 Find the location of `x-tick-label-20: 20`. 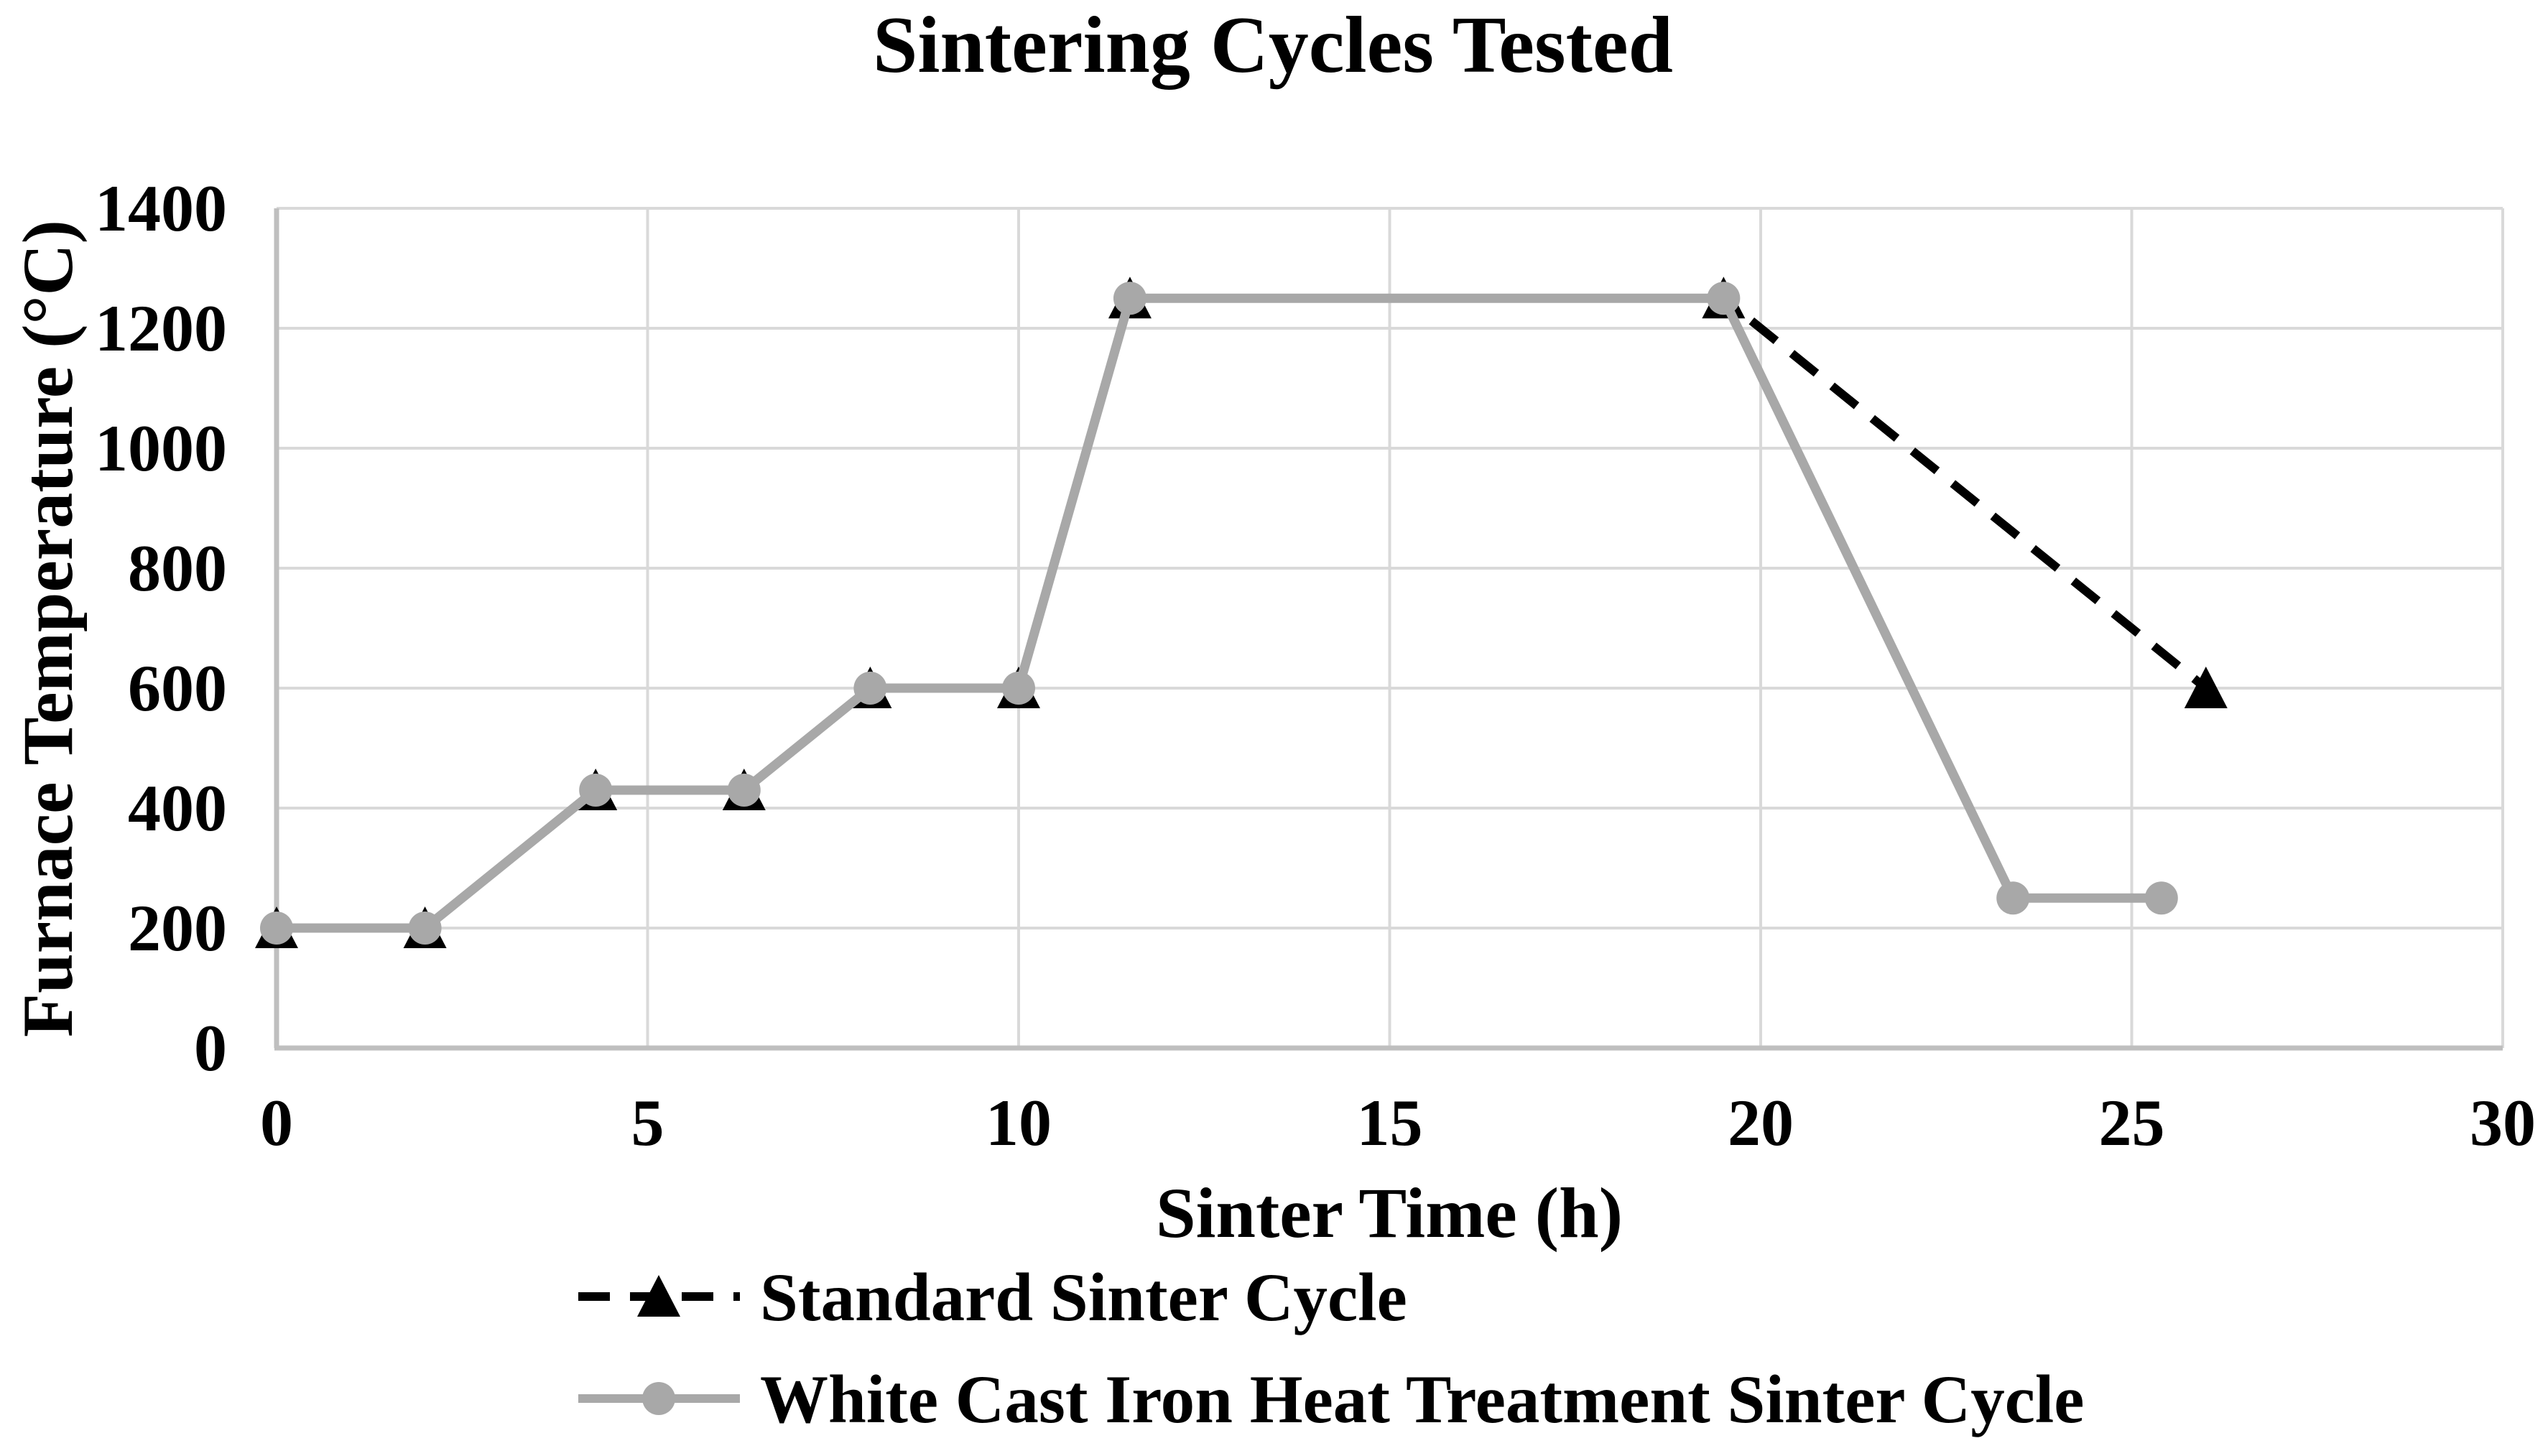

x-tick-label-20: 20 is located at coordinates (1761, 1122).